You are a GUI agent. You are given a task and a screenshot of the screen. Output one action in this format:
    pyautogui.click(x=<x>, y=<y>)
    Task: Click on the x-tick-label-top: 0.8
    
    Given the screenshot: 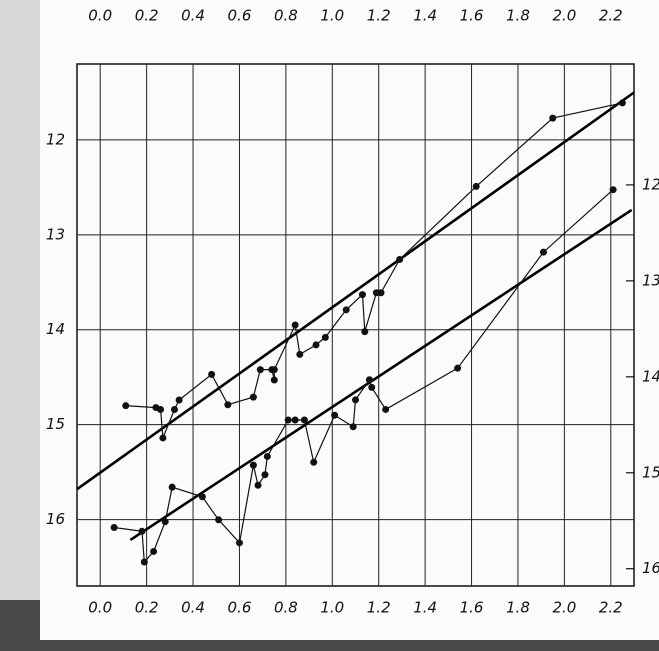 What is the action you would take?
    pyautogui.click(x=286, y=16)
    